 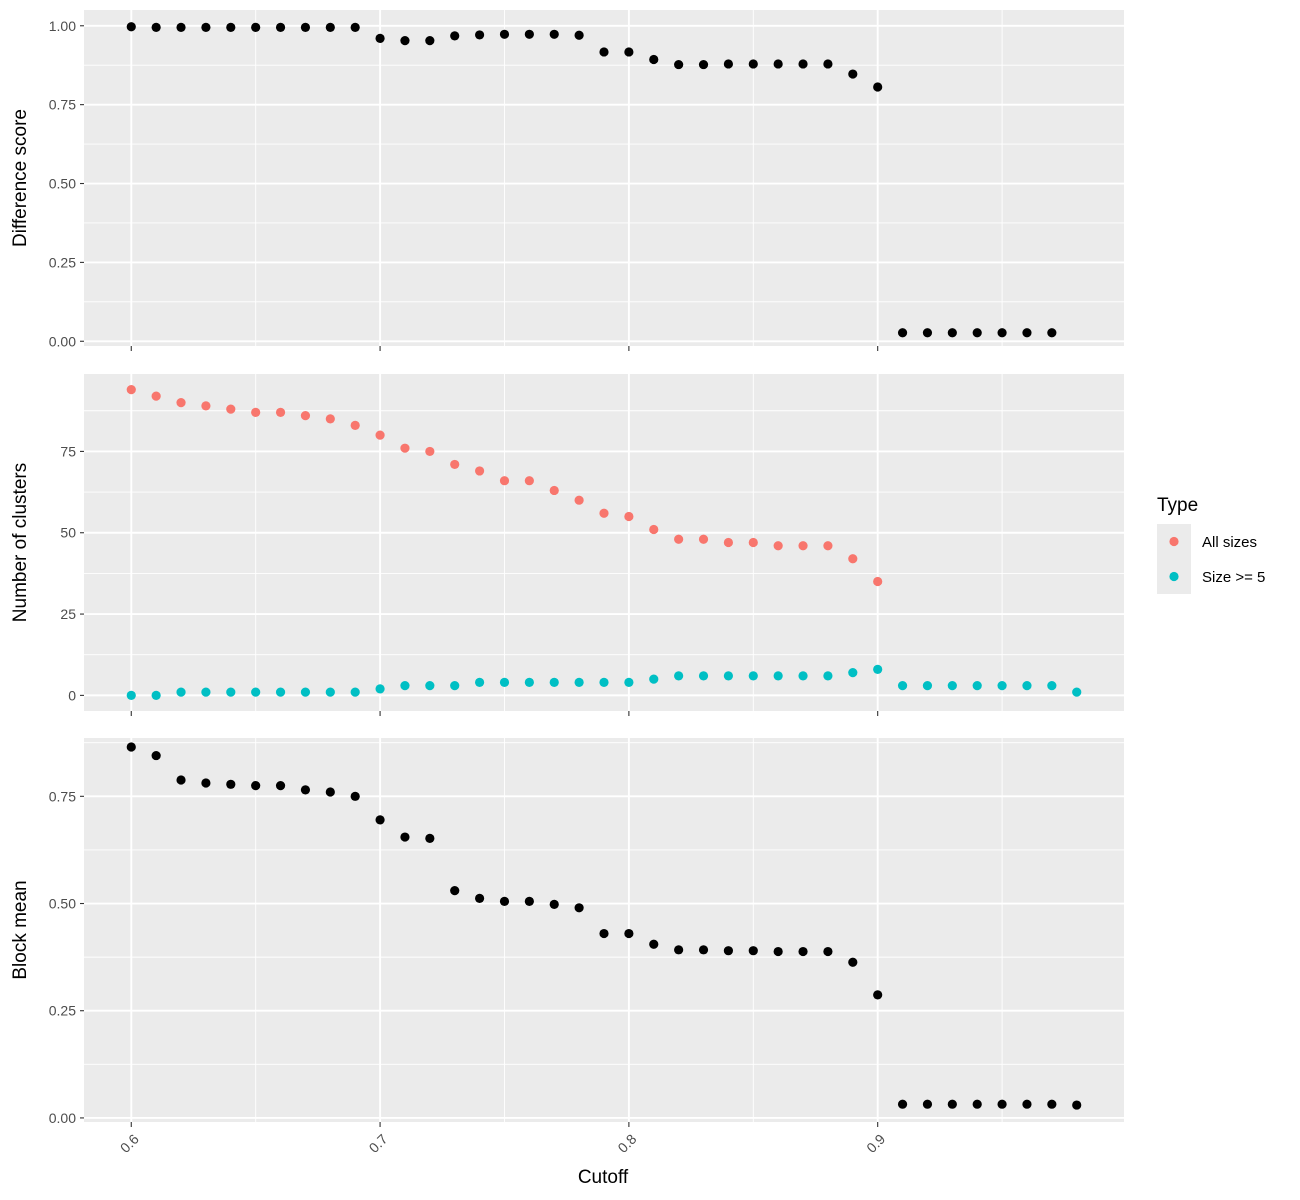 What do you see at coordinates (20, 178) in the screenshot?
I see `y-axis-title: Difference score` at bounding box center [20, 178].